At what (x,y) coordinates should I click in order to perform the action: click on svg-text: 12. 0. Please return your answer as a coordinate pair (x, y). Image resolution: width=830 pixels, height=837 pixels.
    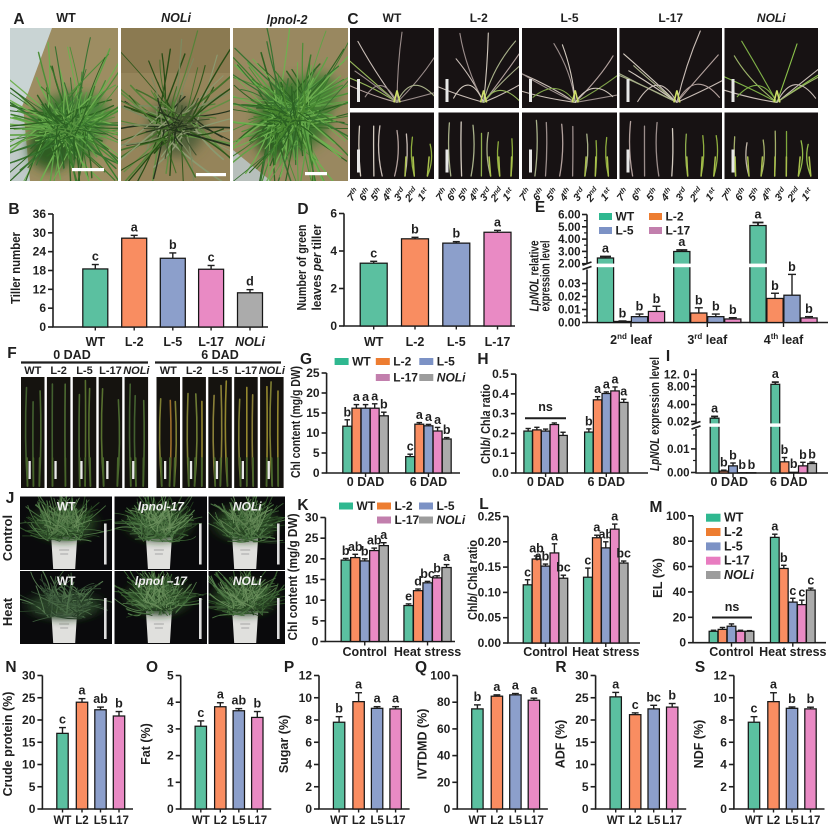
    Looking at the image, I should click on (677, 375).